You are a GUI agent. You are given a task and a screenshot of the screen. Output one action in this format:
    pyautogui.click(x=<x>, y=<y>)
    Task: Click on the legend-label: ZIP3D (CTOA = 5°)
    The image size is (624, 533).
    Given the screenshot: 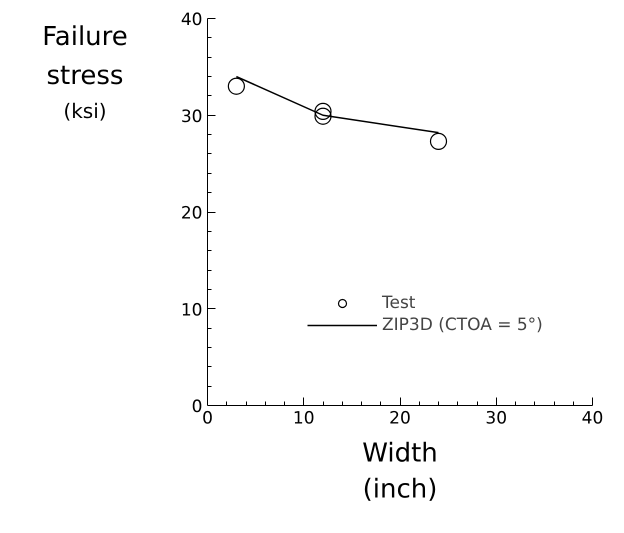 What is the action you would take?
    pyautogui.click(x=462, y=325)
    